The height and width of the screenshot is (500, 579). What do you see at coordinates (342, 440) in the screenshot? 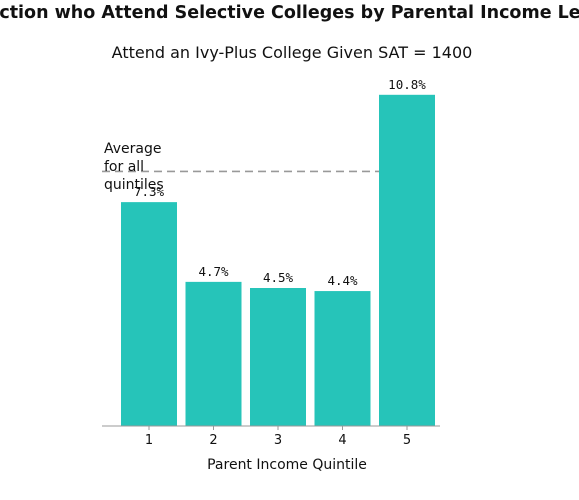
I see `x-tick-label-4: 4` at bounding box center [342, 440].